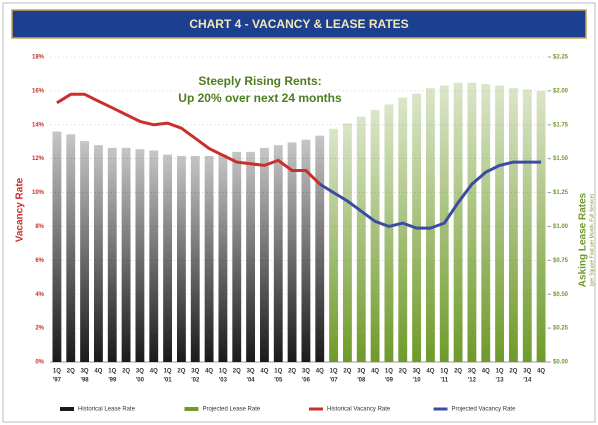  Describe the element at coordinates (259, 81) in the screenshot. I see `annotation: Steeply Rising Rents:` at that location.